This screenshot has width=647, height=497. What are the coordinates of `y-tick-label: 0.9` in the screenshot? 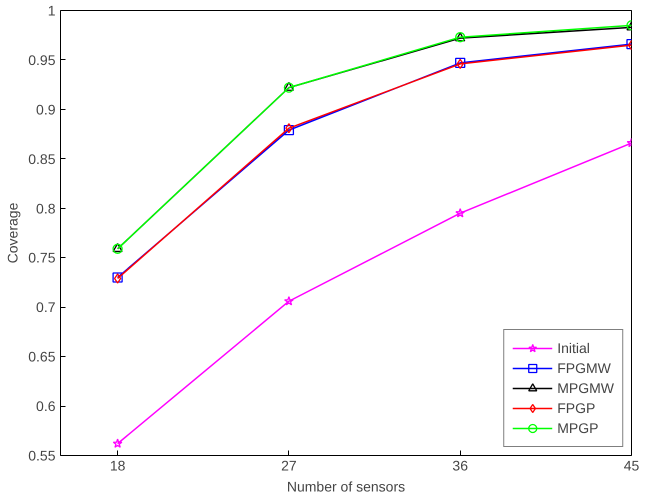 It's located at (46, 109).